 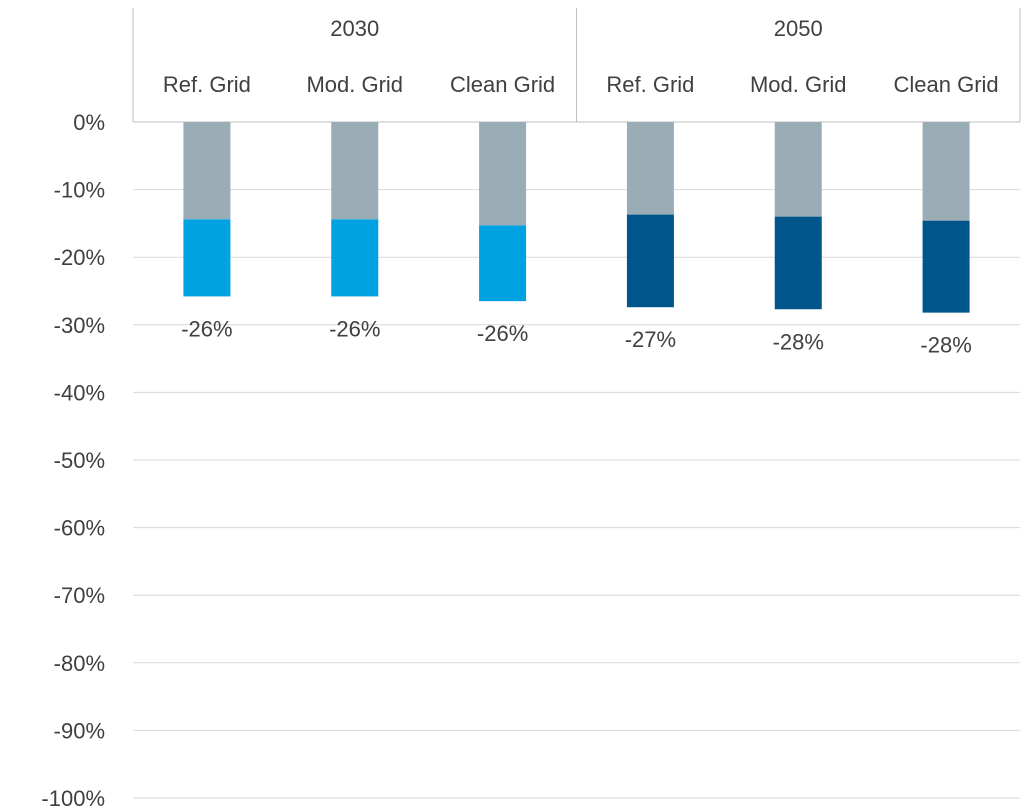 What do you see at coordinates (79, 257) in the screenshot?
I see `y-tick-label: -20%` at bounding box center [79, 257].